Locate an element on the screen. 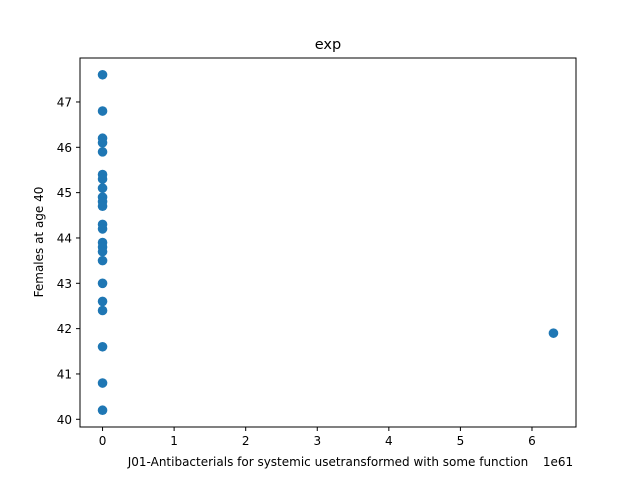 Image resolution: width=640 pixels, height=480 pixels. x-tick-label: 1 is located at coordinates (174, 441).